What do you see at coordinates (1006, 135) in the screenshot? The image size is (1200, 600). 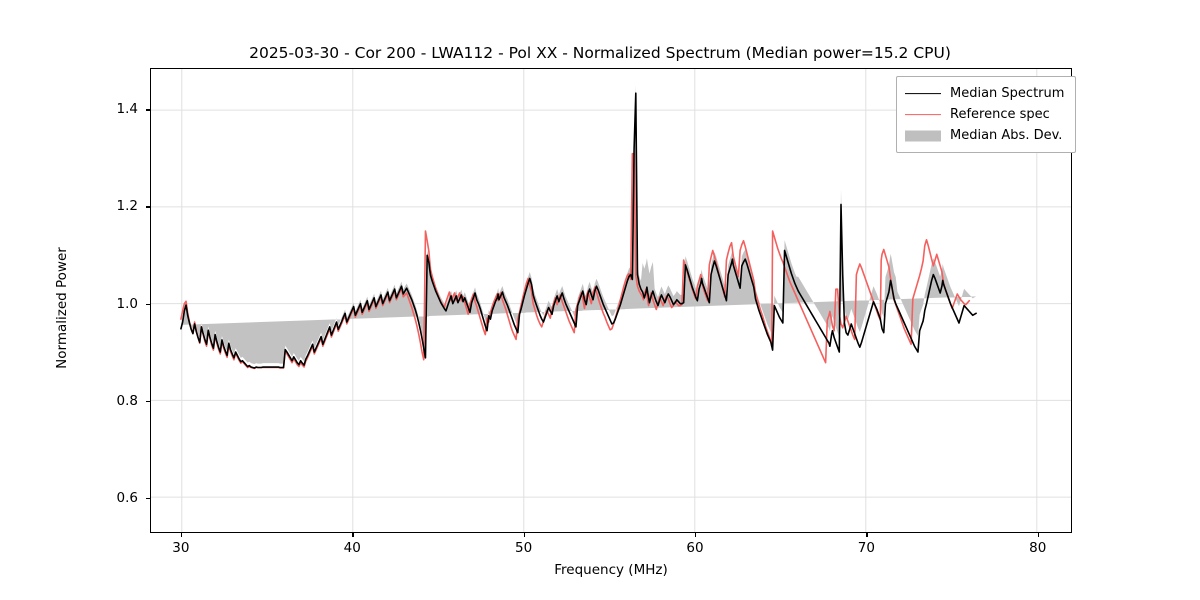 I see `legend-label: Median Abs. Dev.` at bounding box center [1006, 135].